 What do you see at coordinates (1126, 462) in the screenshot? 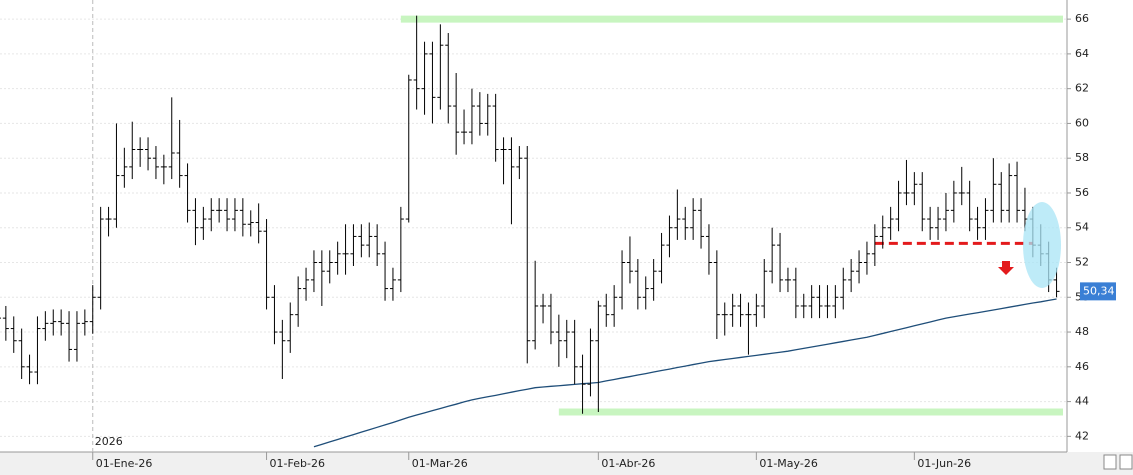
I see `scroll-button` at bounding box center [1126, 462].